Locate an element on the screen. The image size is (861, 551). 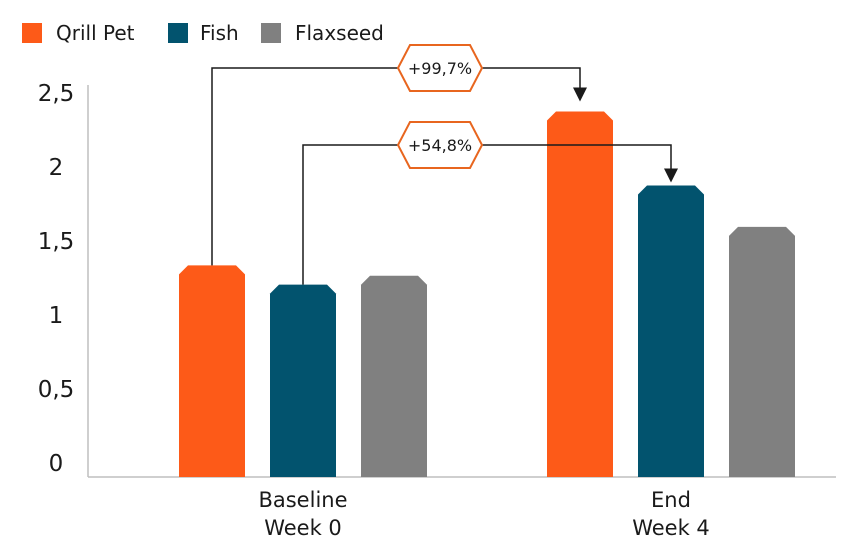
callout-label: +54,8% is located at coordinates (440, 145).